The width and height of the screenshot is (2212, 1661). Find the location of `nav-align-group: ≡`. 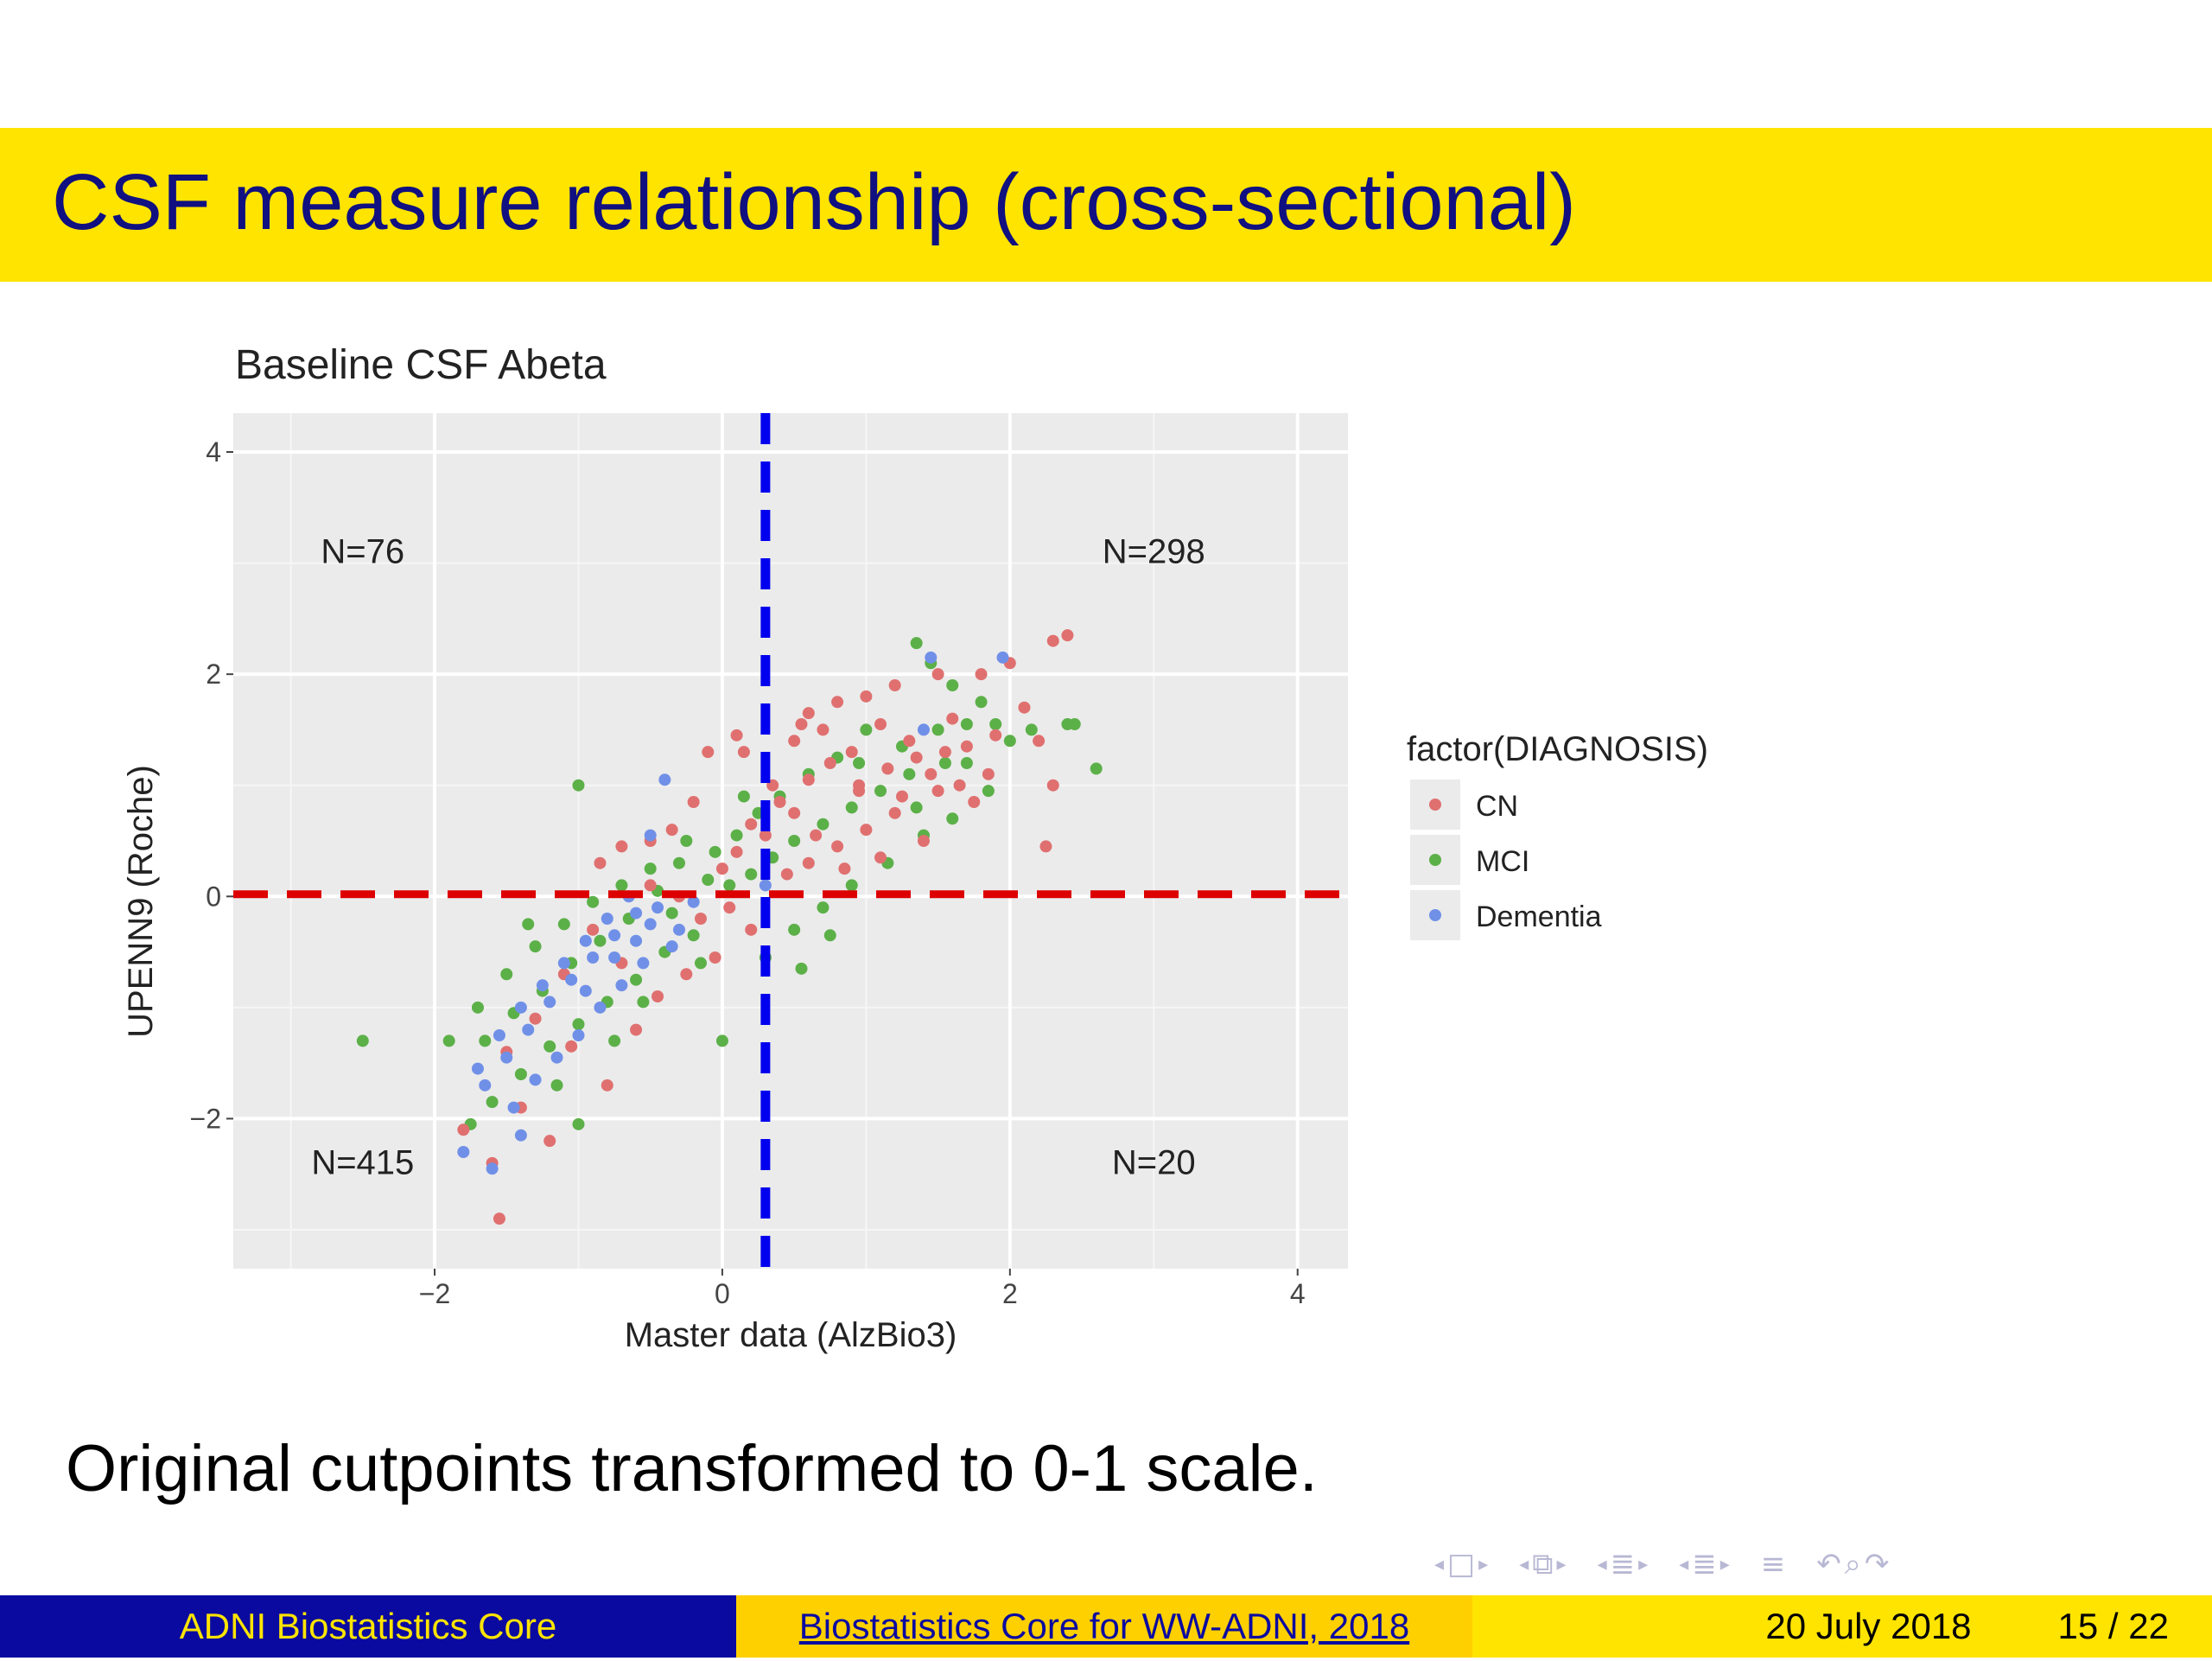

nav-align-group: ≡ is located at coordinates (1773, 1564).